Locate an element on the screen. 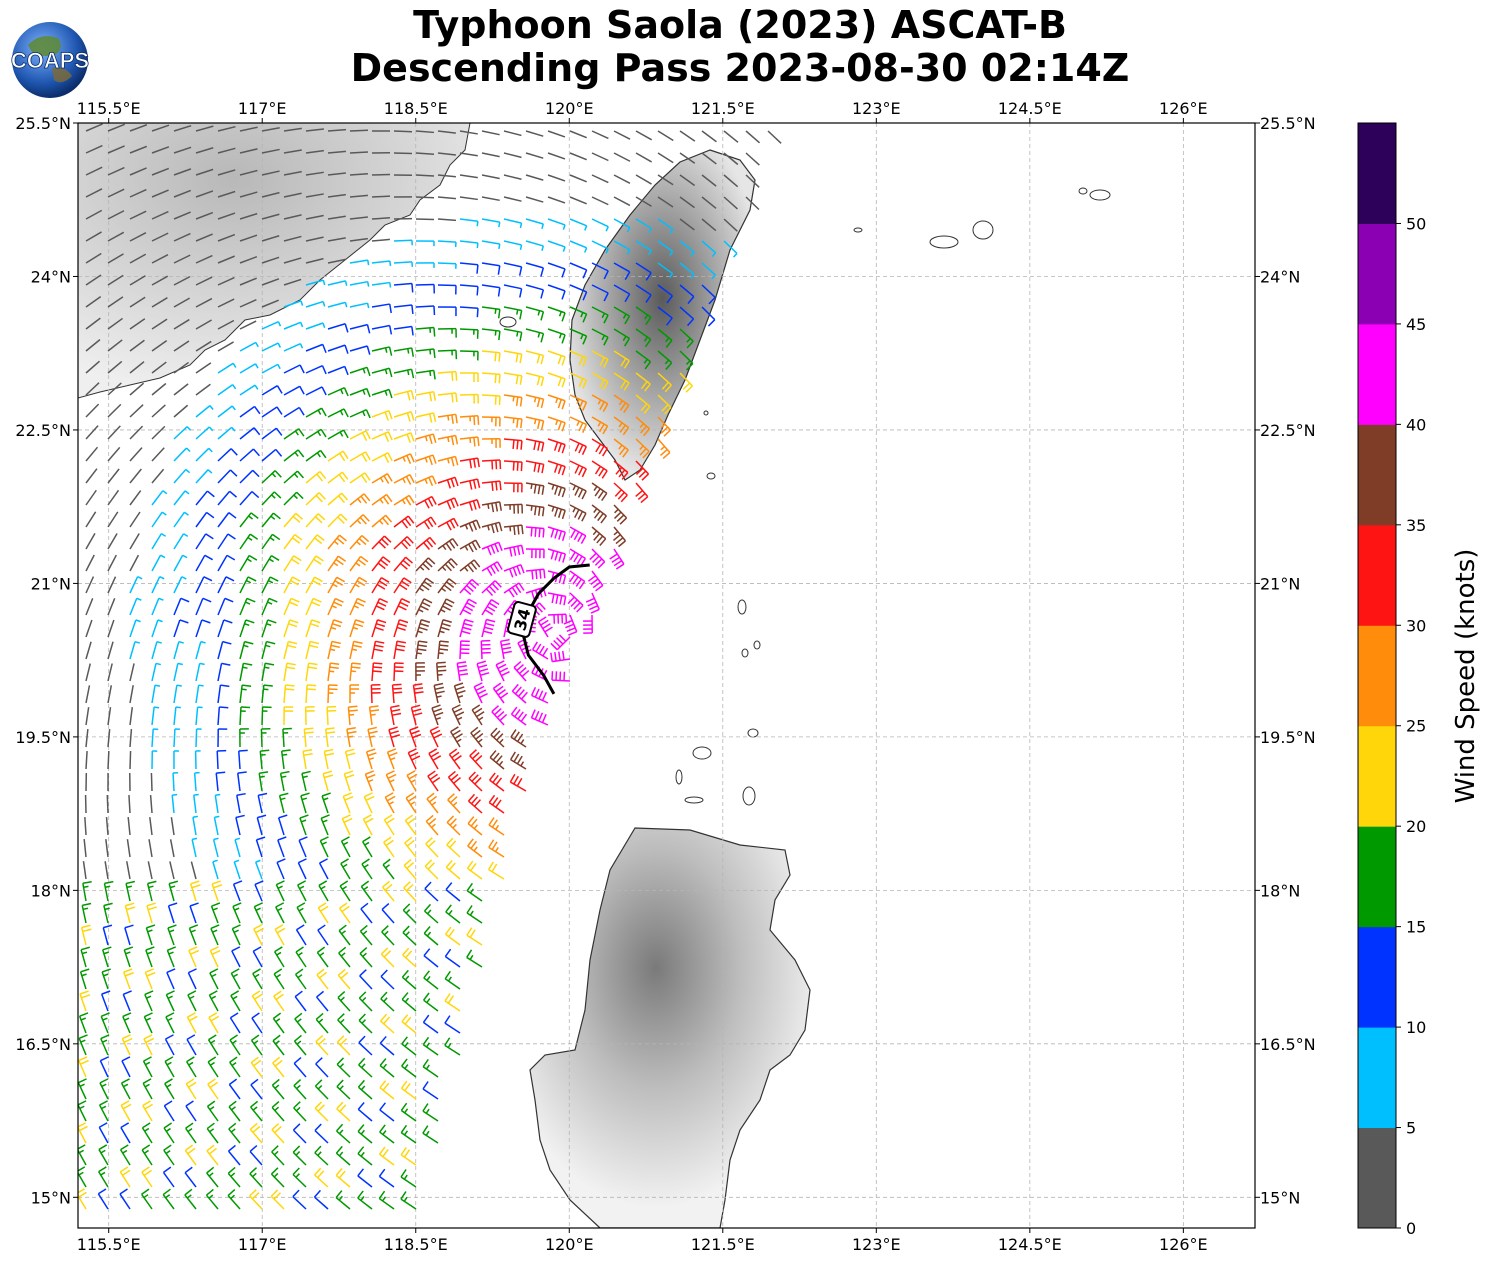  colorbar-tick-label: 50 is located at coordinates (1416, 223).